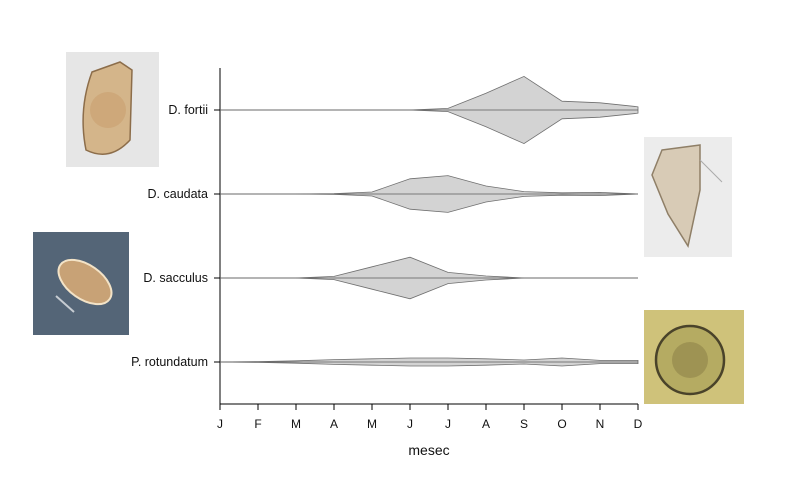 This screenshot has height=485, width=800. What do you see at coordinates (81, 283) in the screenshot?
I see `micrograph-d-sacculus` at bounding box center [81, 283].